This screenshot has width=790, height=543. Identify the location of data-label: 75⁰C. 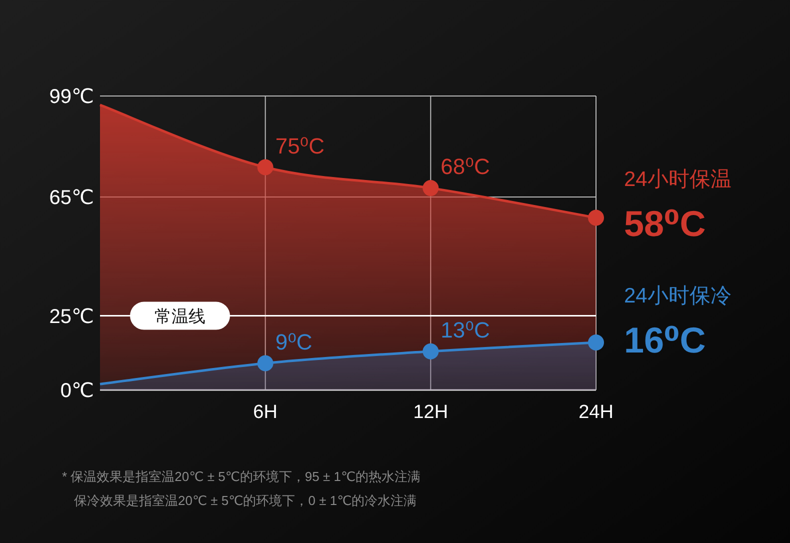
(300, 145).